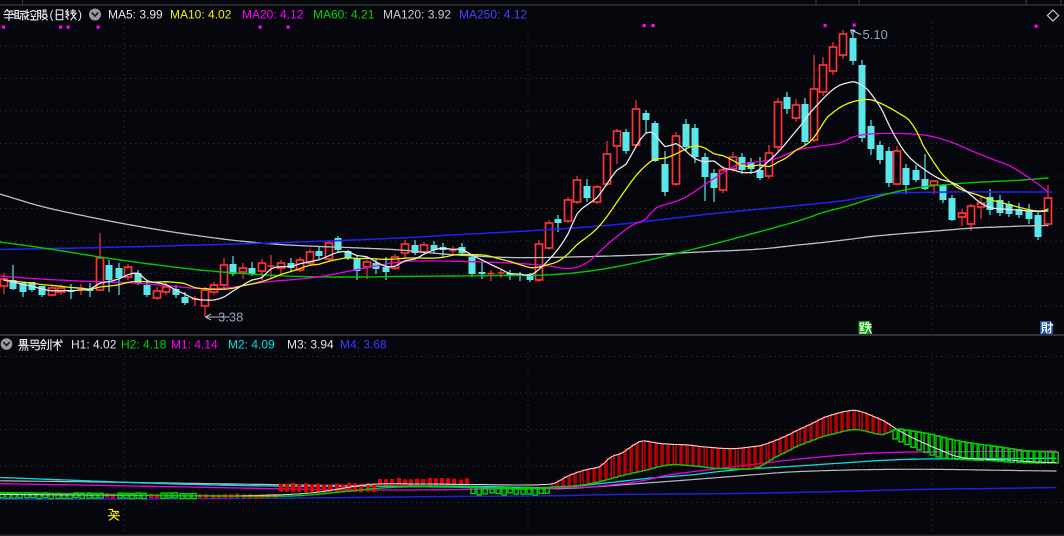 The height and width of the screenshot is (536, 1064). What do you see at coordinates (144, 345) in the screenshot?
I see `svg-text: H2: 4.18` at bounding box center [144, 345].